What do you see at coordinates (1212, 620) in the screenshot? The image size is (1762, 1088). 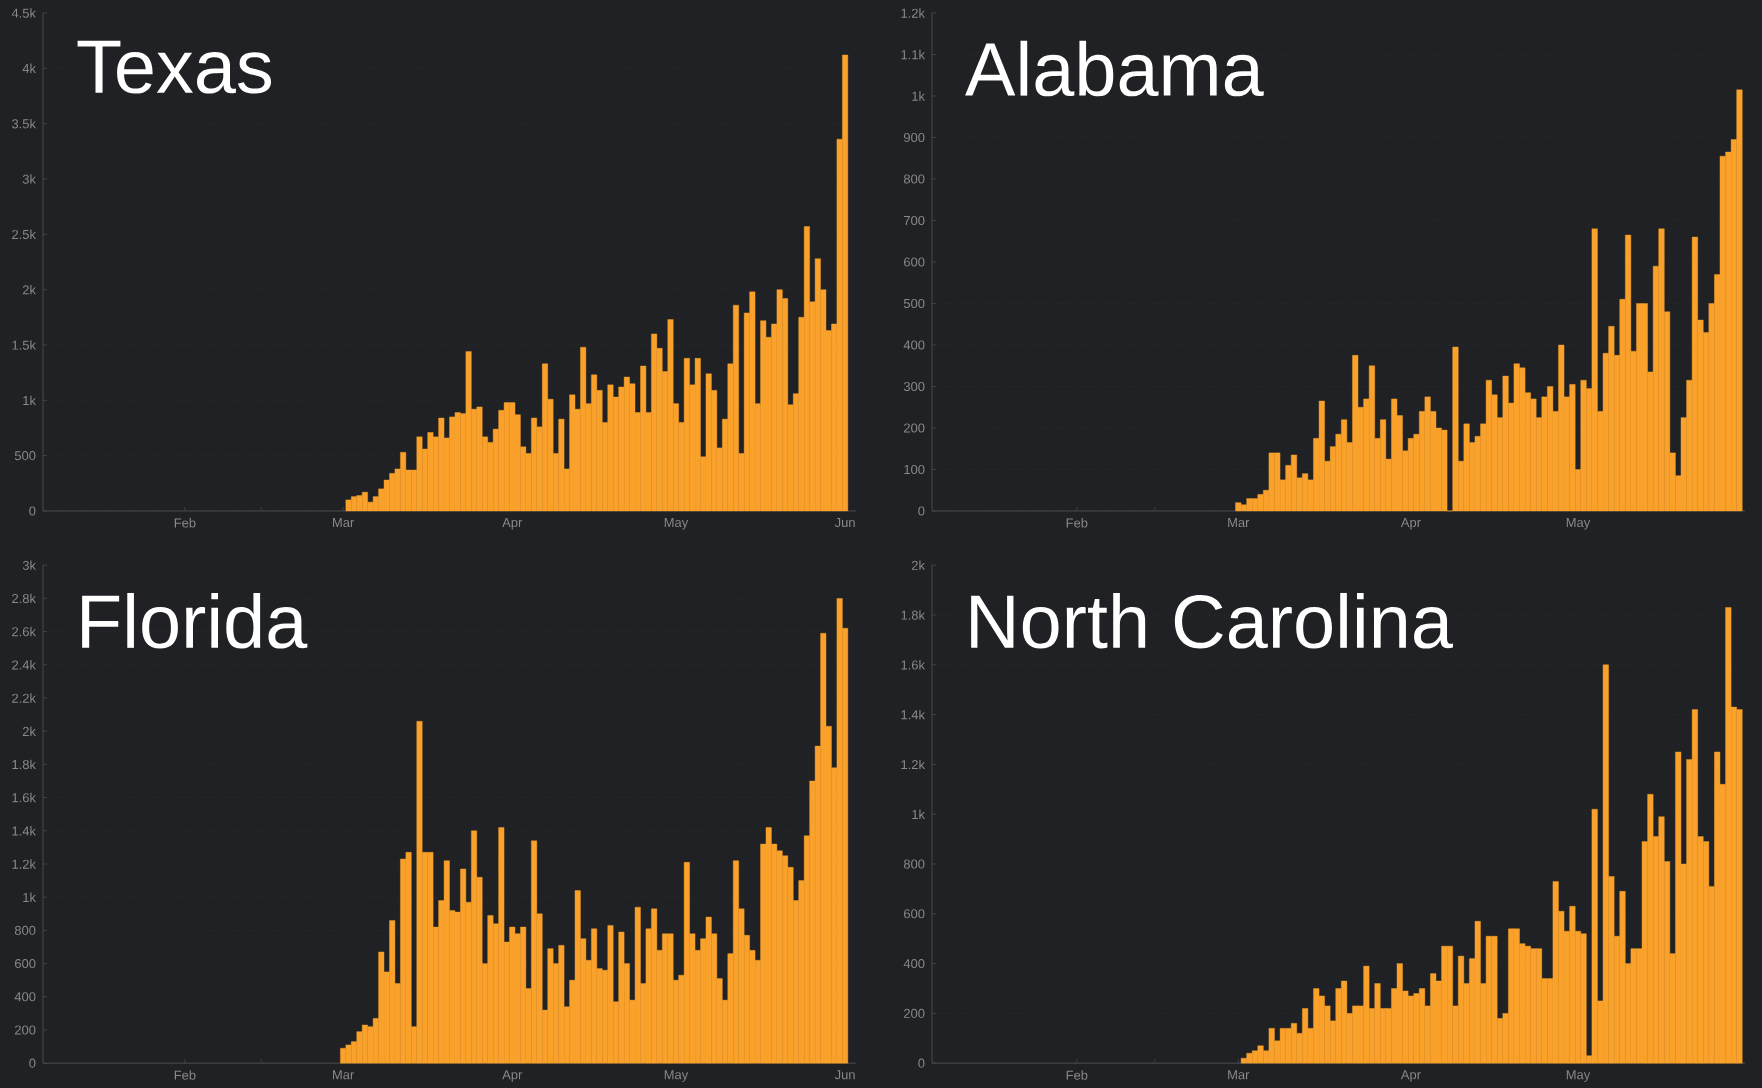 I see `chart-title: North Carolina` at bounding box center [1212, 620].